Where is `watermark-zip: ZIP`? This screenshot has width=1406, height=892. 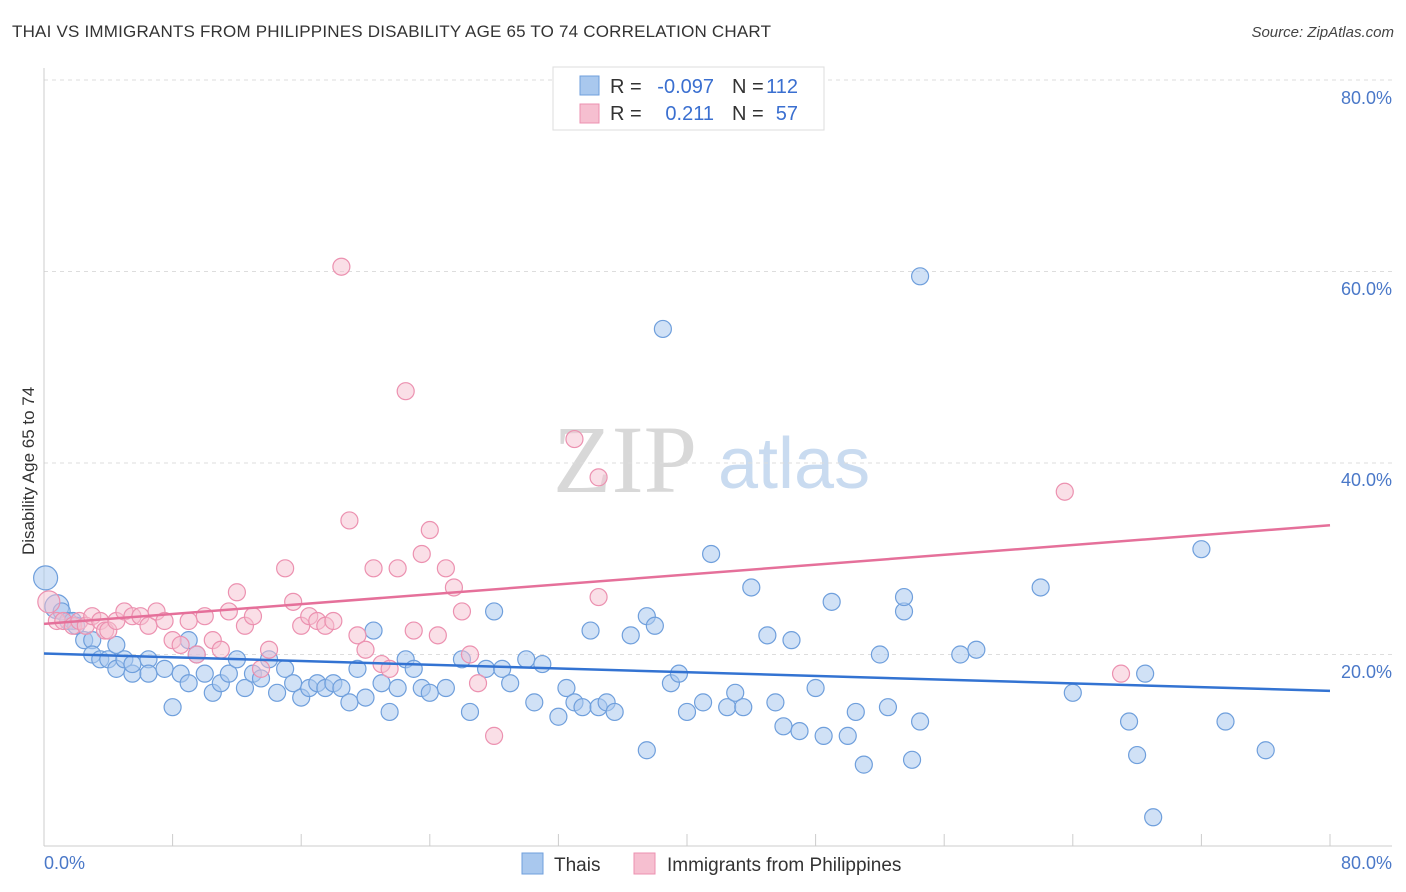
watermark-zip: ZIP is located at coordinates (625, 459).